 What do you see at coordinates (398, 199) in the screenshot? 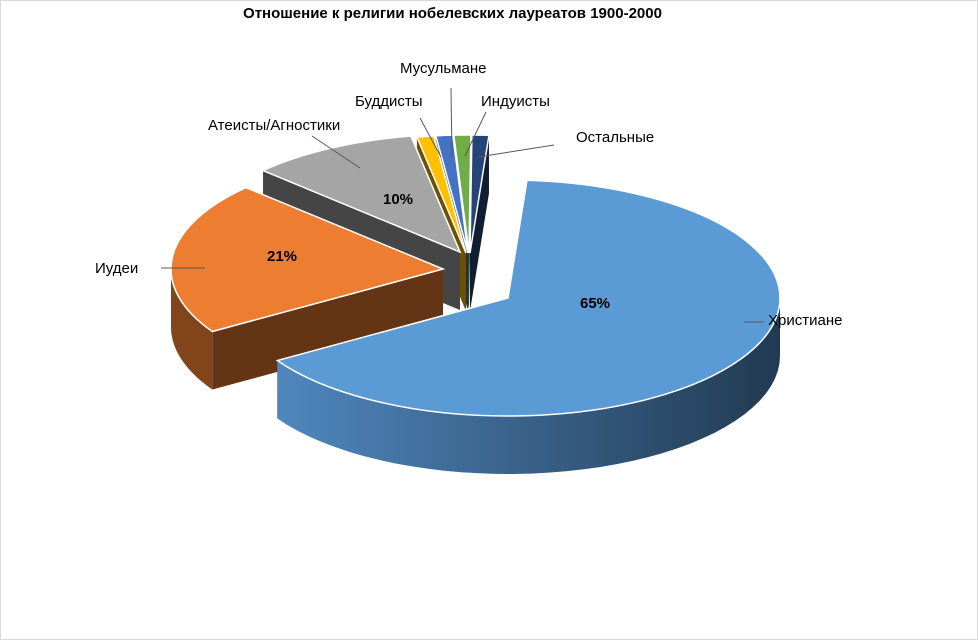
I see `percent-label-2: 10%` at bounding box center [398, 199].